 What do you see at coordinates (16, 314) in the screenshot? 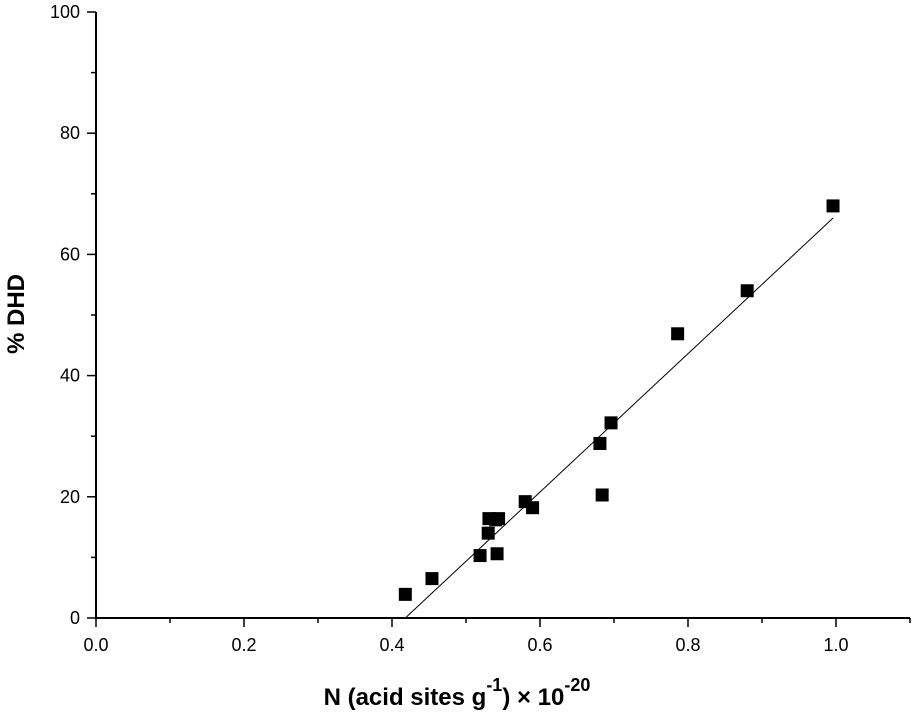
I see `y-axis-title: % DHD` at bounding box center [16, 314].